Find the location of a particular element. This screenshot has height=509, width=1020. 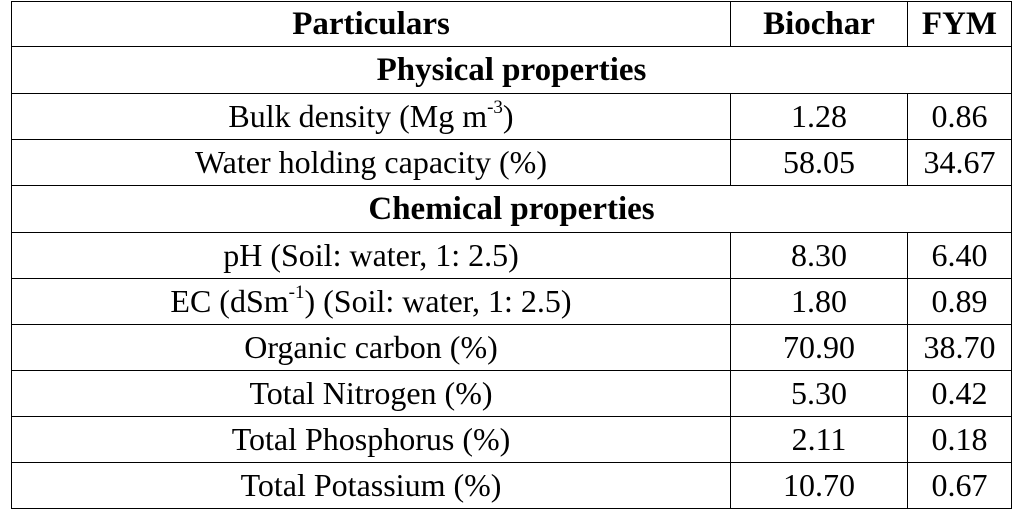

section-title: Chemical properties is located at coordinates (511, 209).